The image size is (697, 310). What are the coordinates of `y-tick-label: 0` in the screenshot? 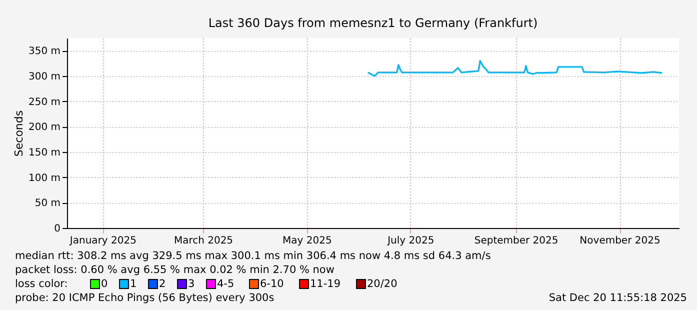 It's located at (57, 229).